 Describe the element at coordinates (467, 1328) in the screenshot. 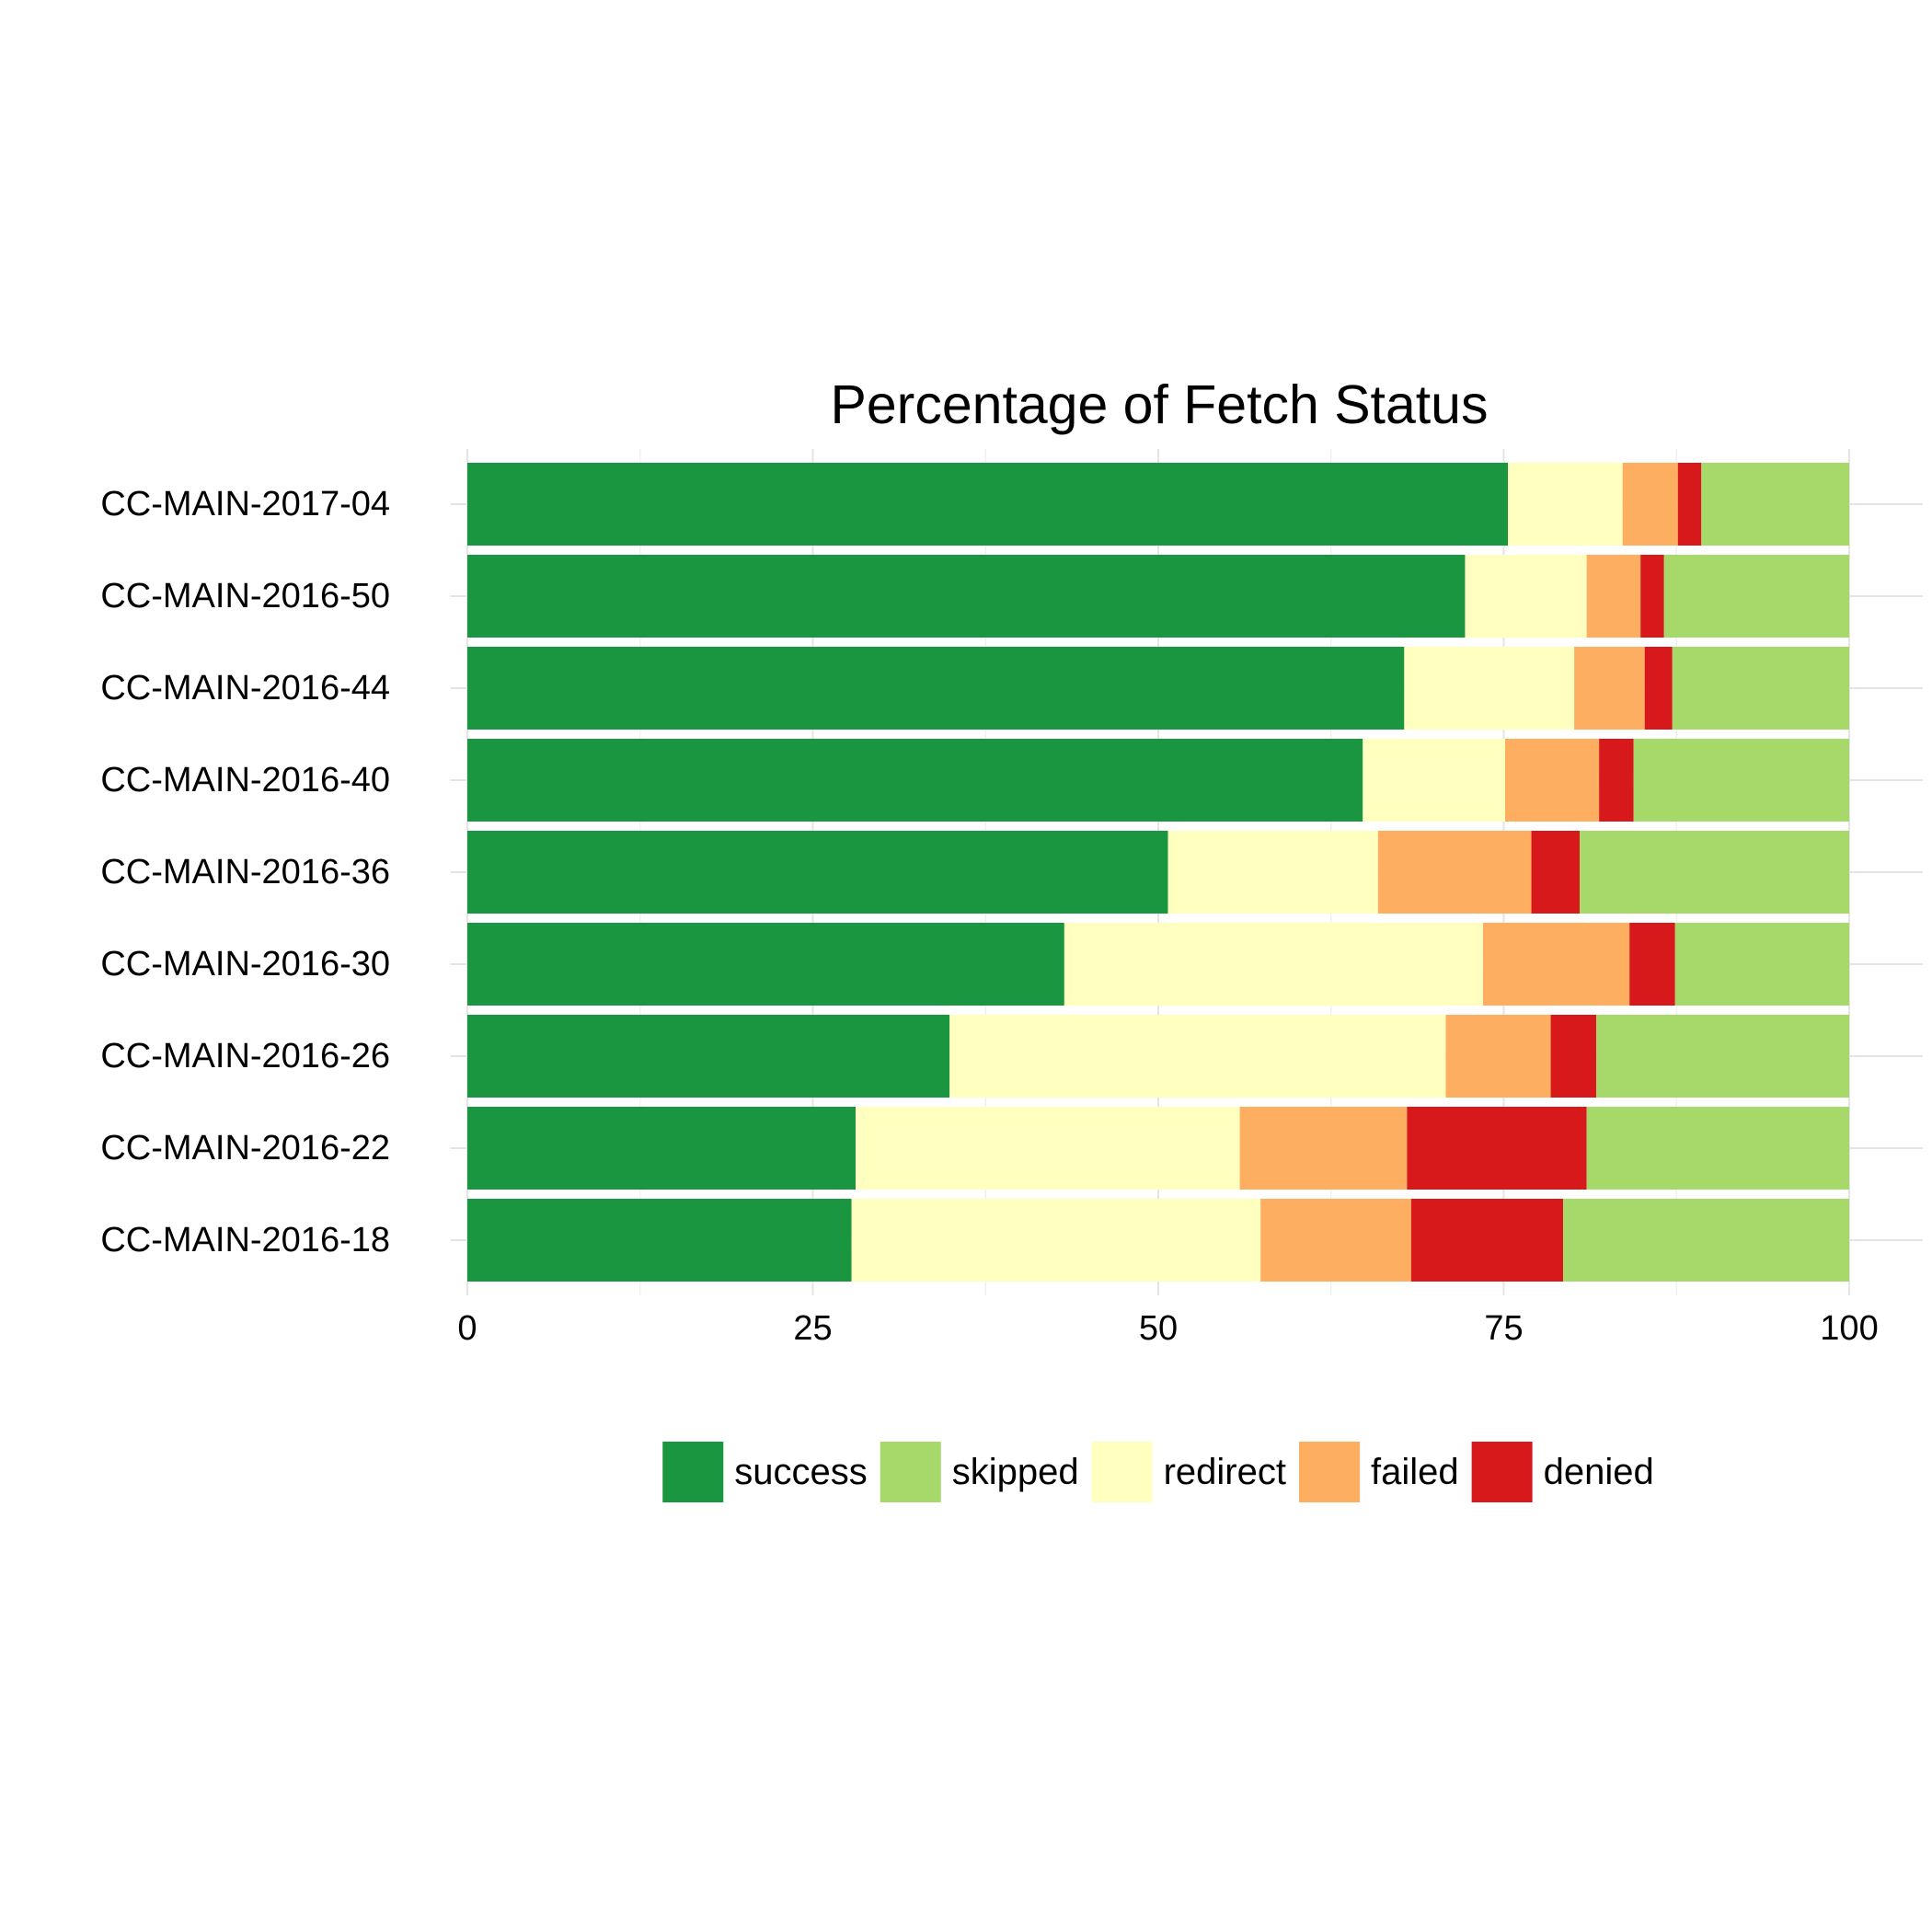

I see `x-tick-label: 0` at that location.